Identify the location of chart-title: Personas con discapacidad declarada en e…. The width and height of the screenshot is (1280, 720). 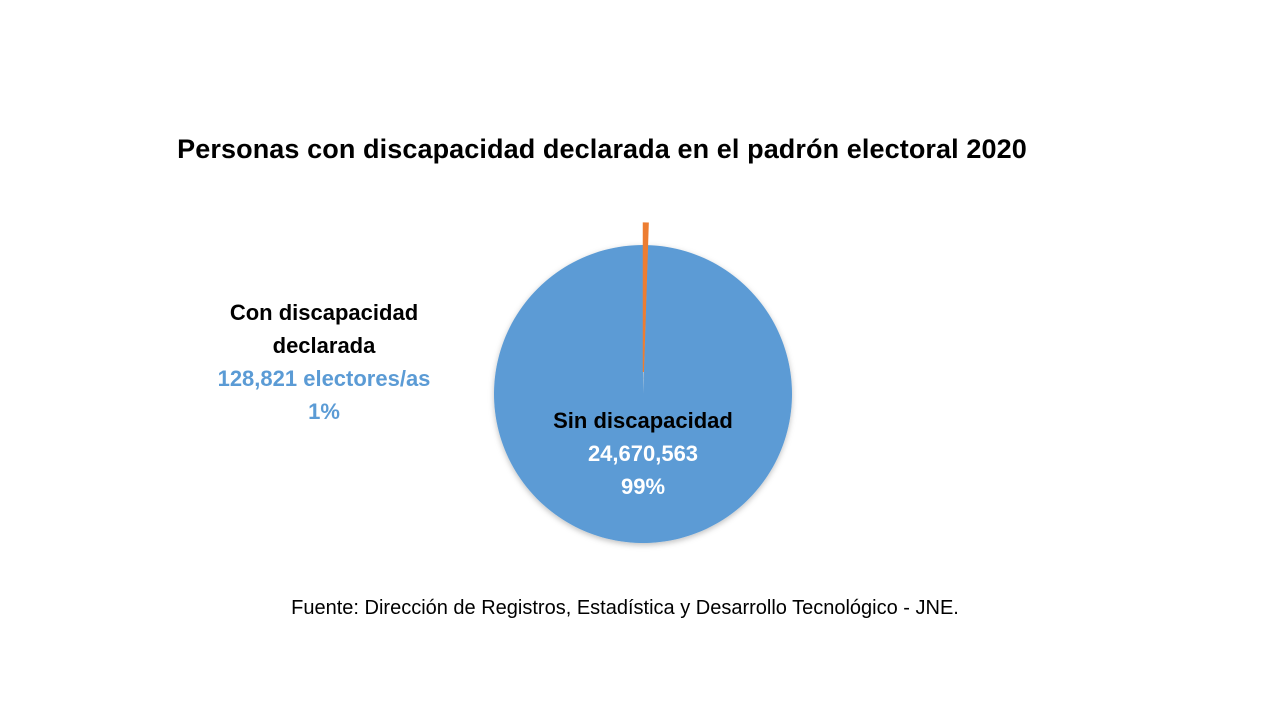
(602, 149).